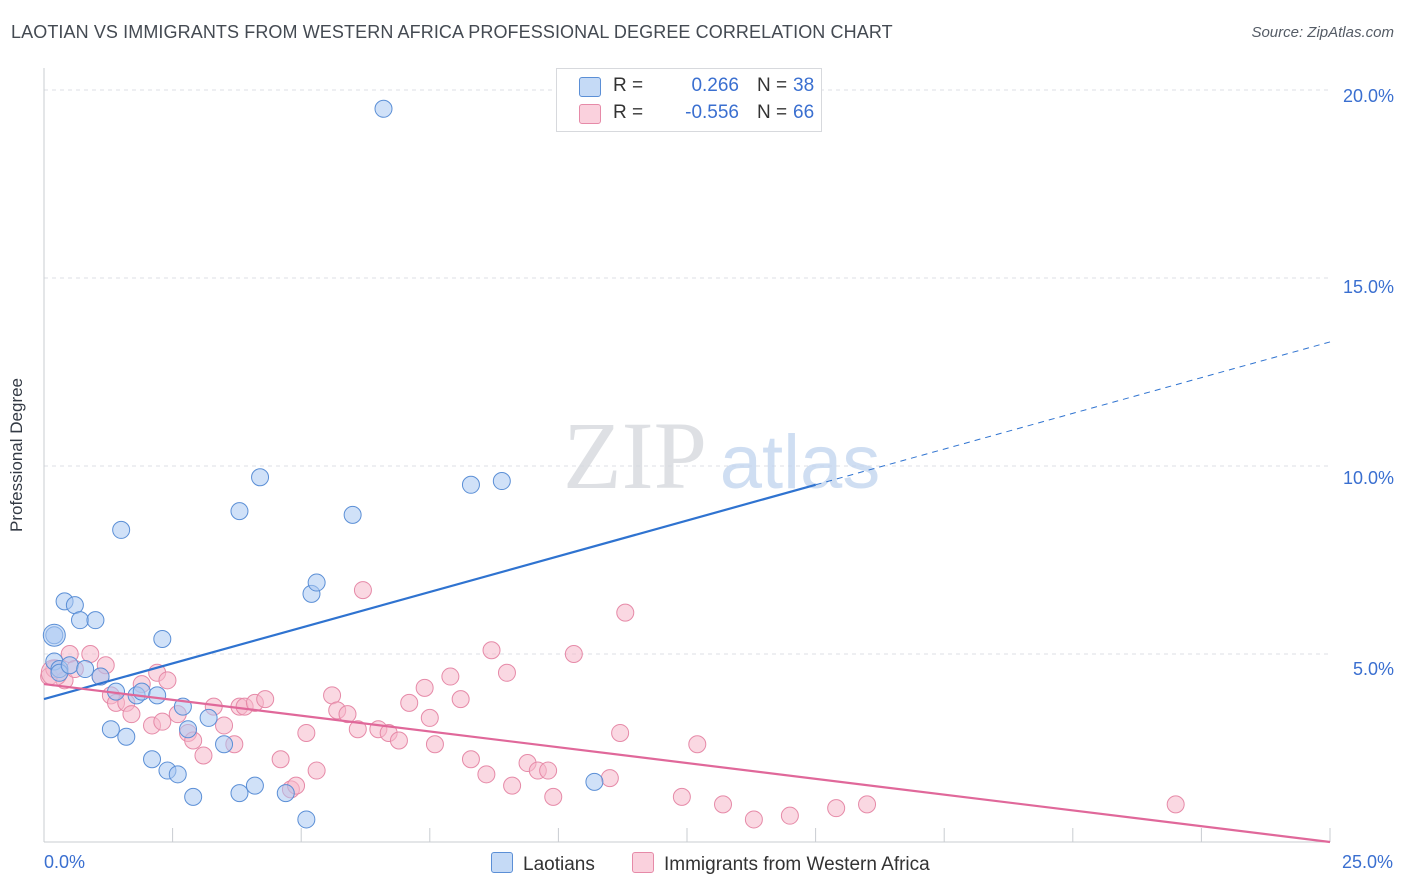  Describe the element at coordinates (502, 862) in the screenshot. I see `bottom-legend-swatch-blue` at that location.